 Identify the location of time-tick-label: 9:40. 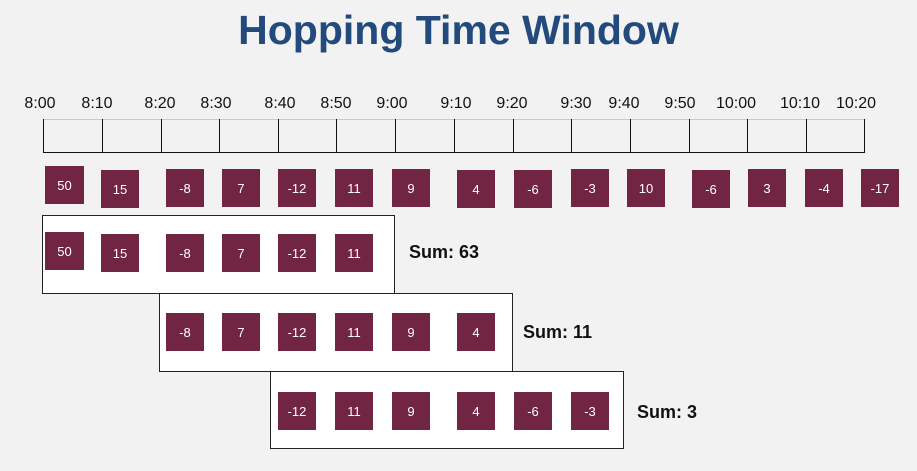
(624, 103).